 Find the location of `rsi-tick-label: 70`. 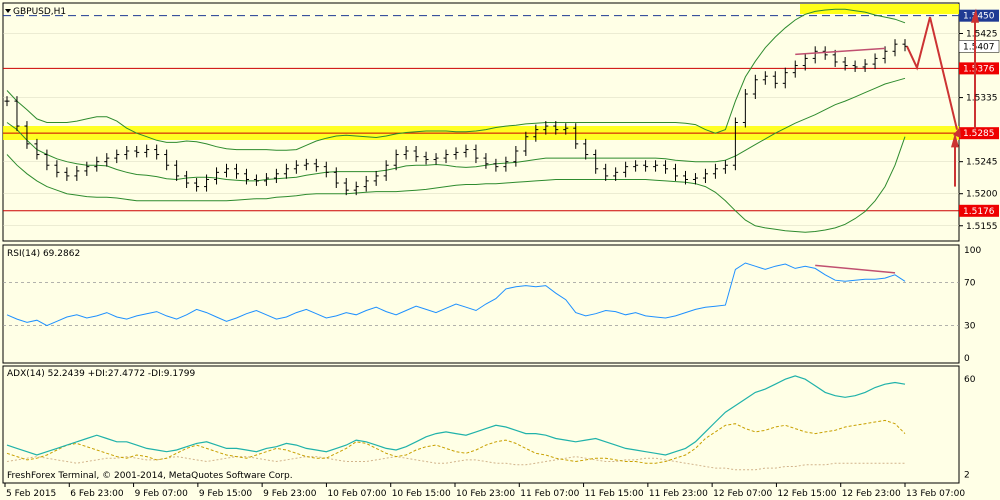

rsi-tick-label: 70 is located at coordinates (970, 283).